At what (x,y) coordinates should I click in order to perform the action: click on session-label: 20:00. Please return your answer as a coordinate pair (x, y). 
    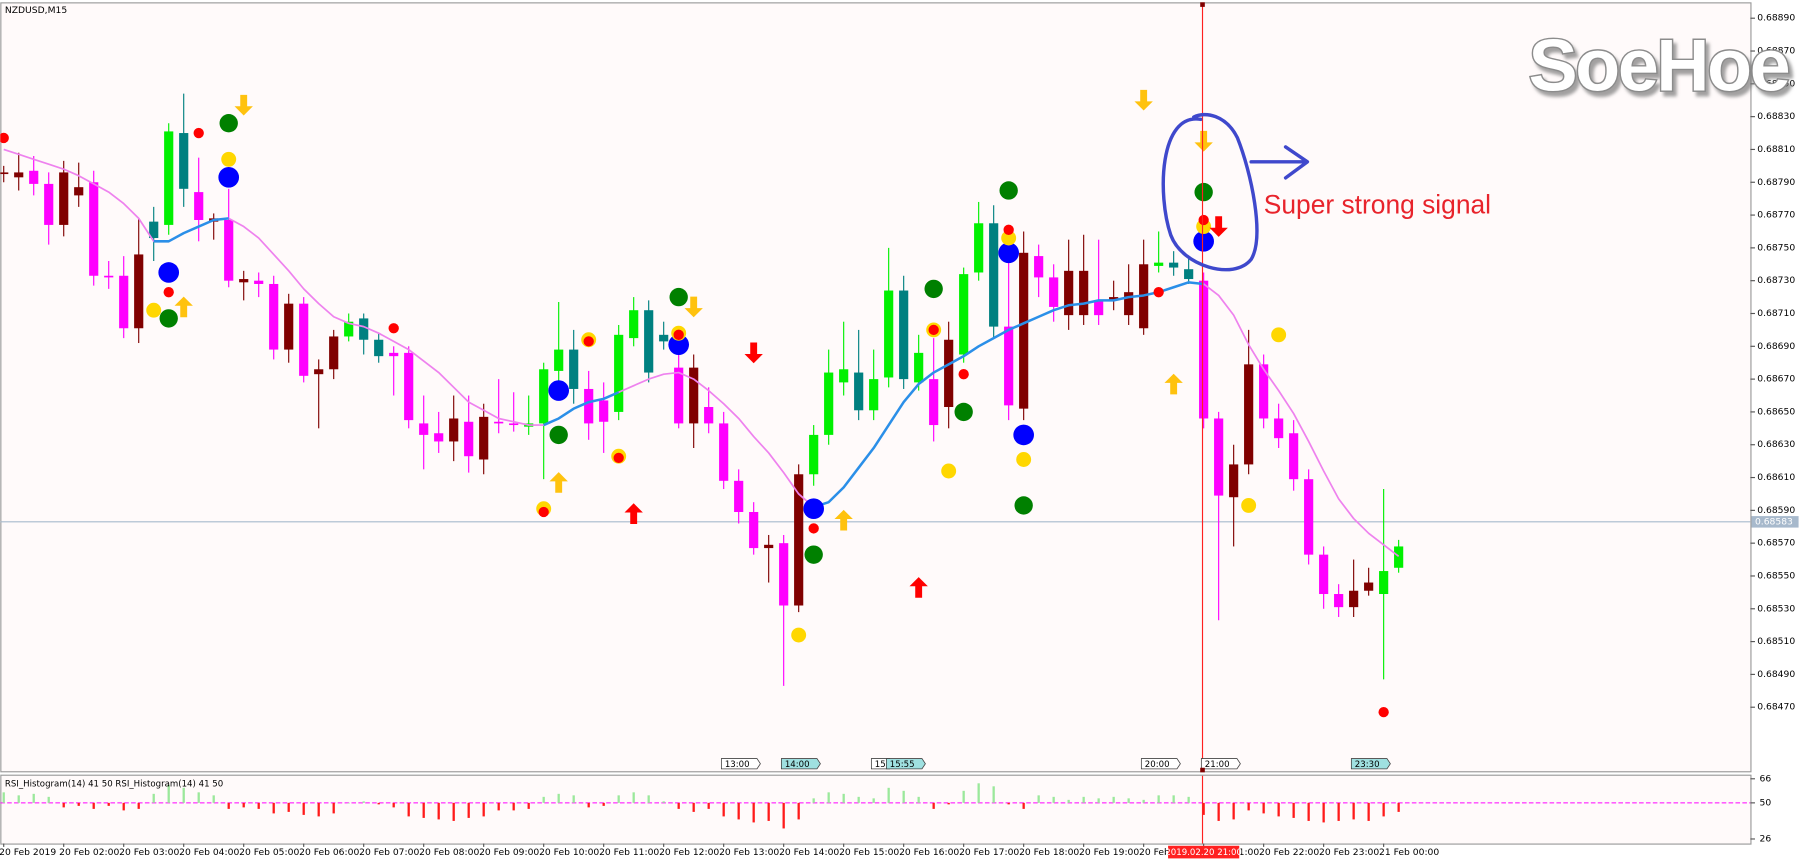
    Looking at the image, I should click on (1157, 765).